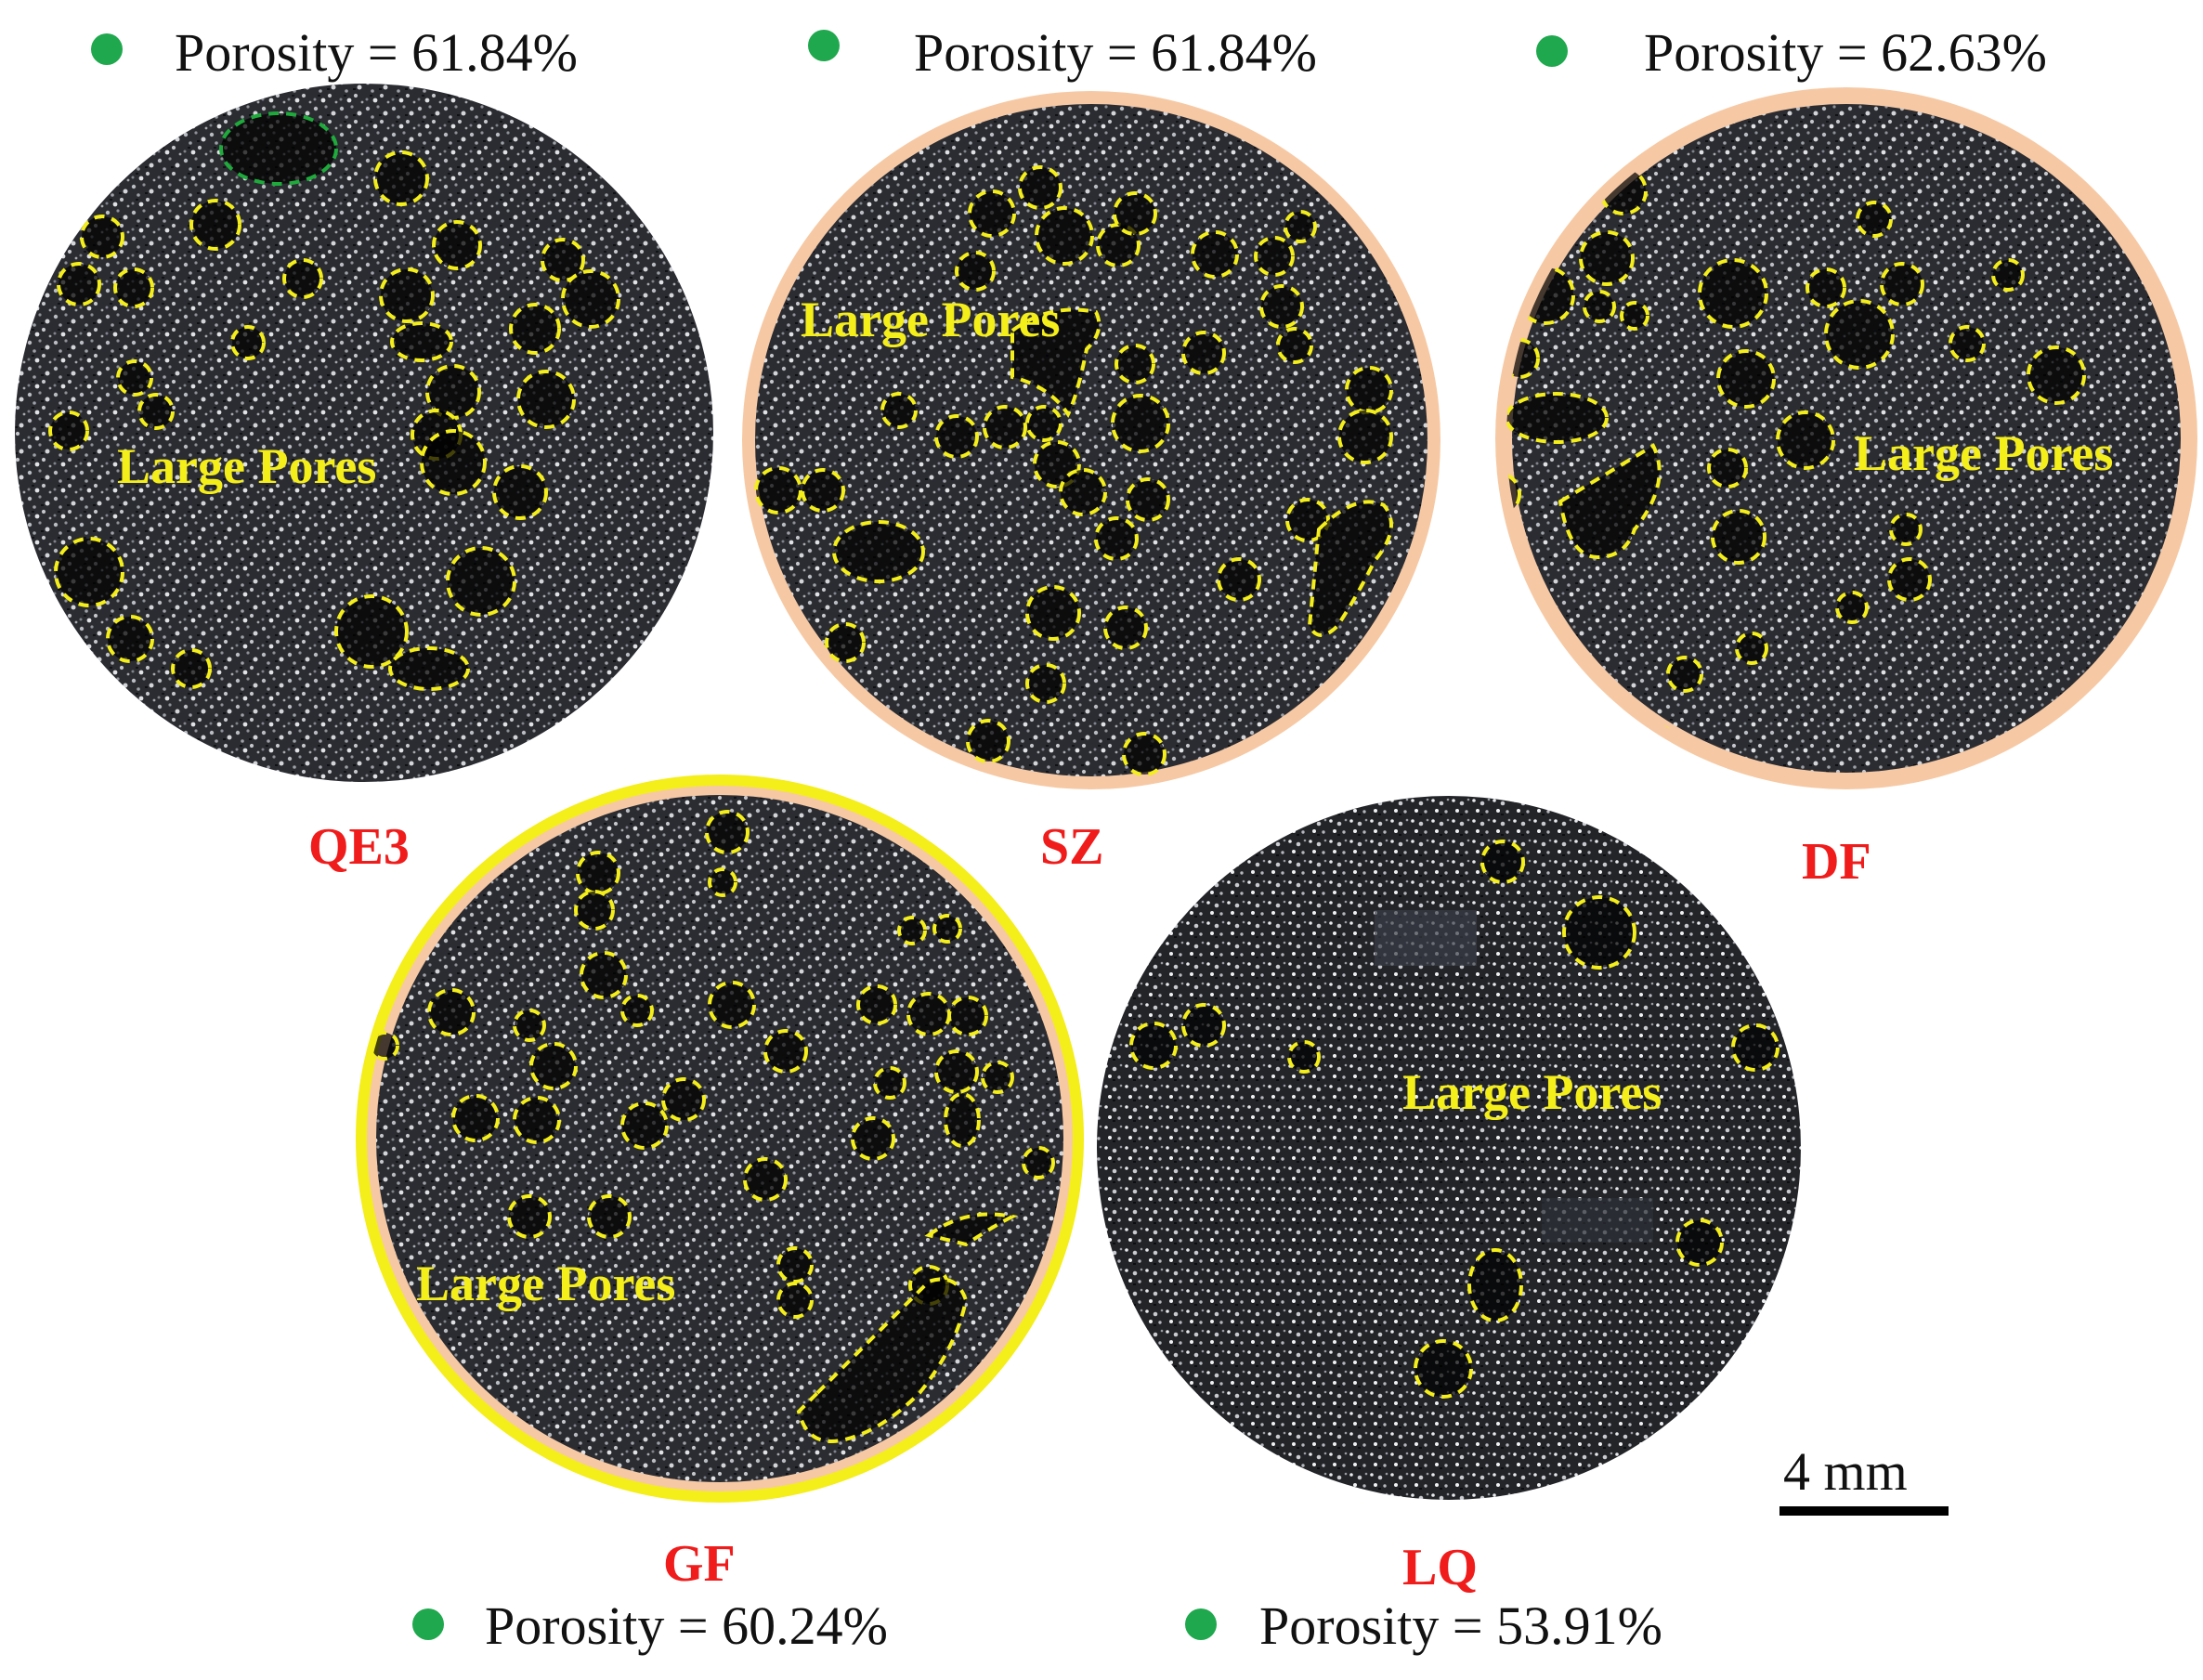  I want to click on porosity-df: Porosity = 62.63%, so click(1846, 52).